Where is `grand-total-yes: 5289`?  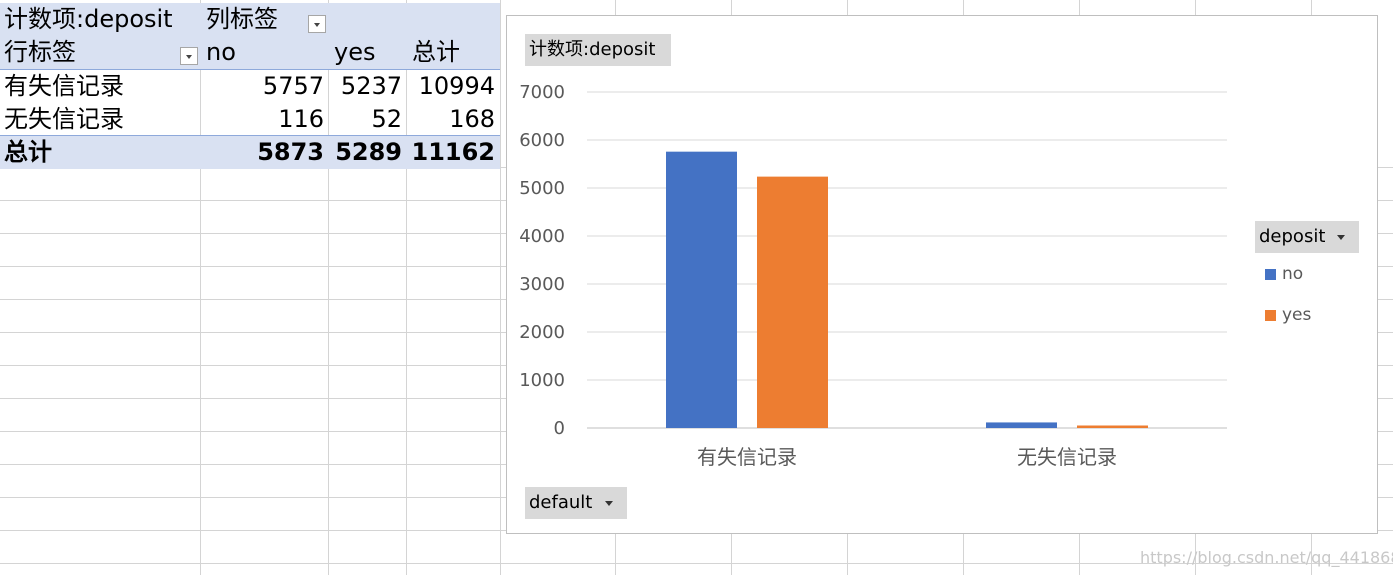
grand-total-yes: 5289 is located at coordinates (368, 152).